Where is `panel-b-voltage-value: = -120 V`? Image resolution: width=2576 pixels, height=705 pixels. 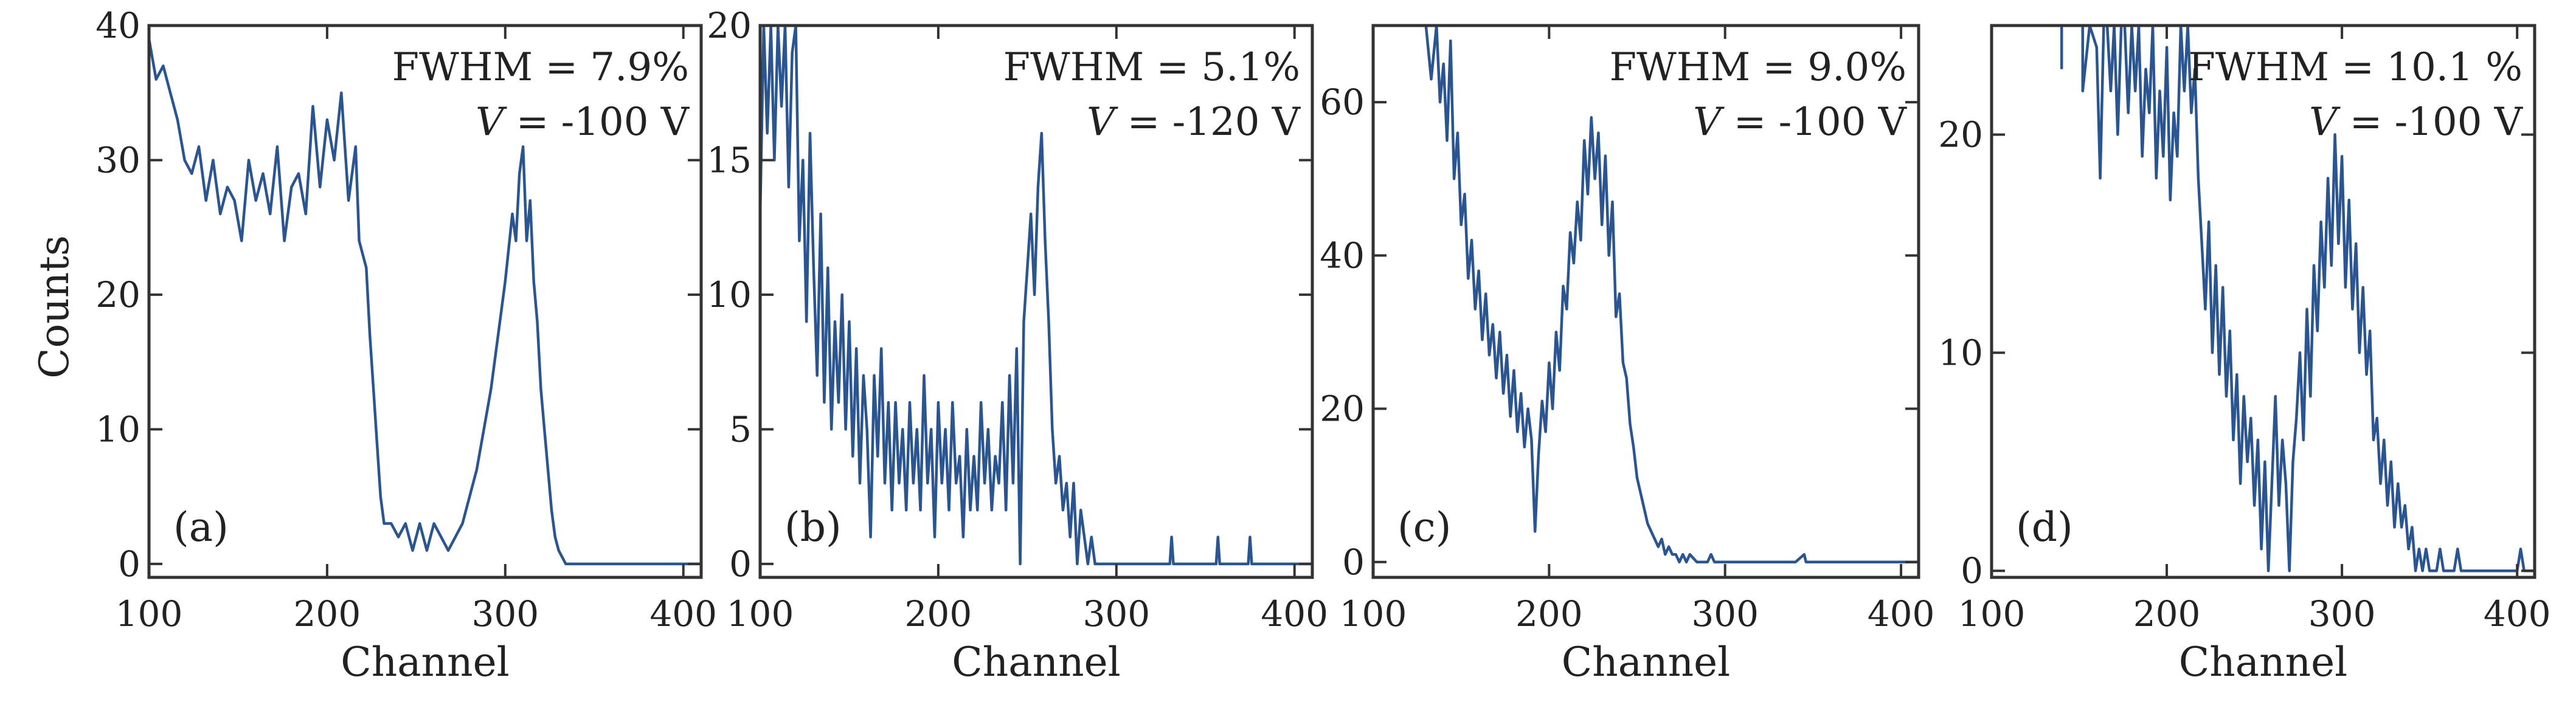 panel-b-voltage-value: = -120 V is located at coordinates (1208, 122).